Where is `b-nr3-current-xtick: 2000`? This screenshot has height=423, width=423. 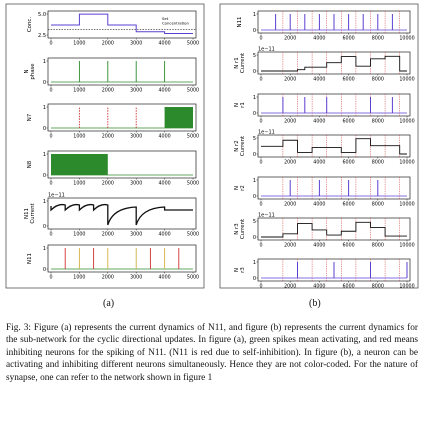
b-nr3-current-xtick: 2000 is located at coordinates (290, 246).